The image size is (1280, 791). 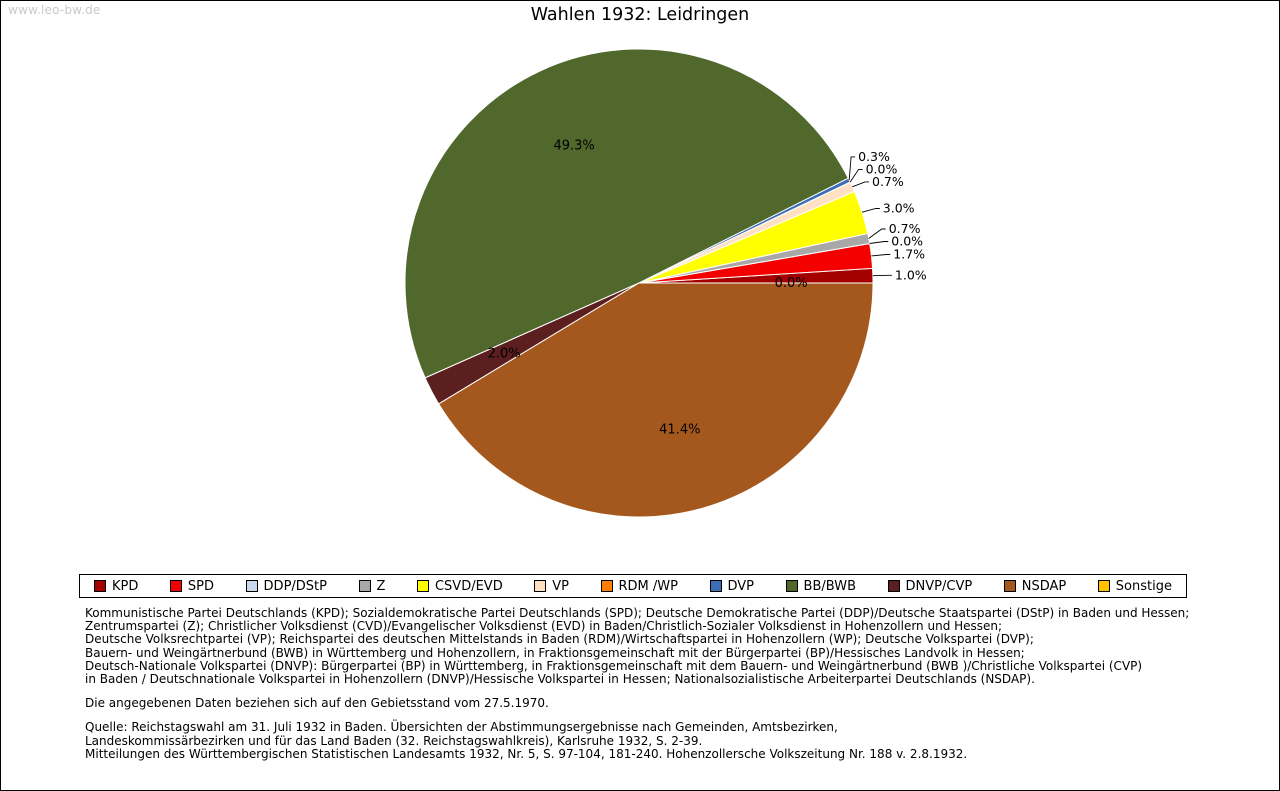 I want to click on legend-item-nsdap: NSDAP, so click(x=1035, y=586).